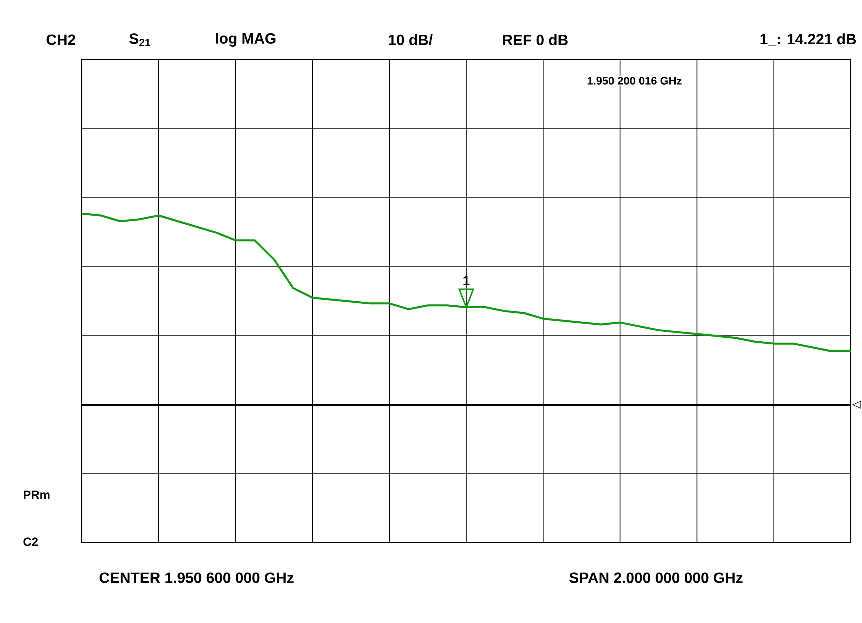 This screenshot has width=862, height=623. Describe the element at coordinates (411, 40) in the screenshot. I see `text: 10 dB/` at that location.